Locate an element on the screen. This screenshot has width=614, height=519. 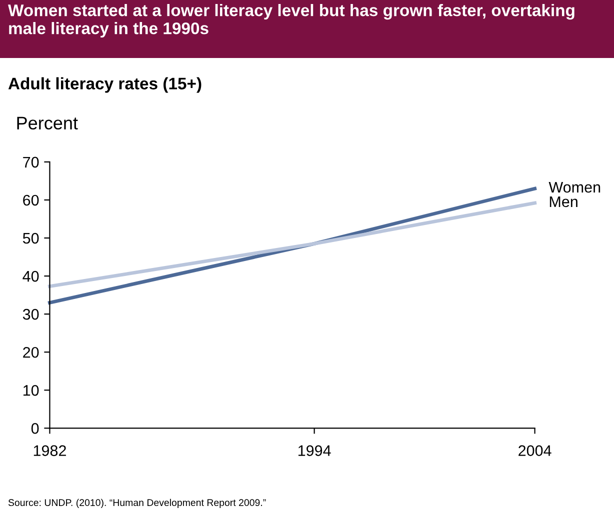
y-tick-label: 10 is located at coordinates (31, 390).